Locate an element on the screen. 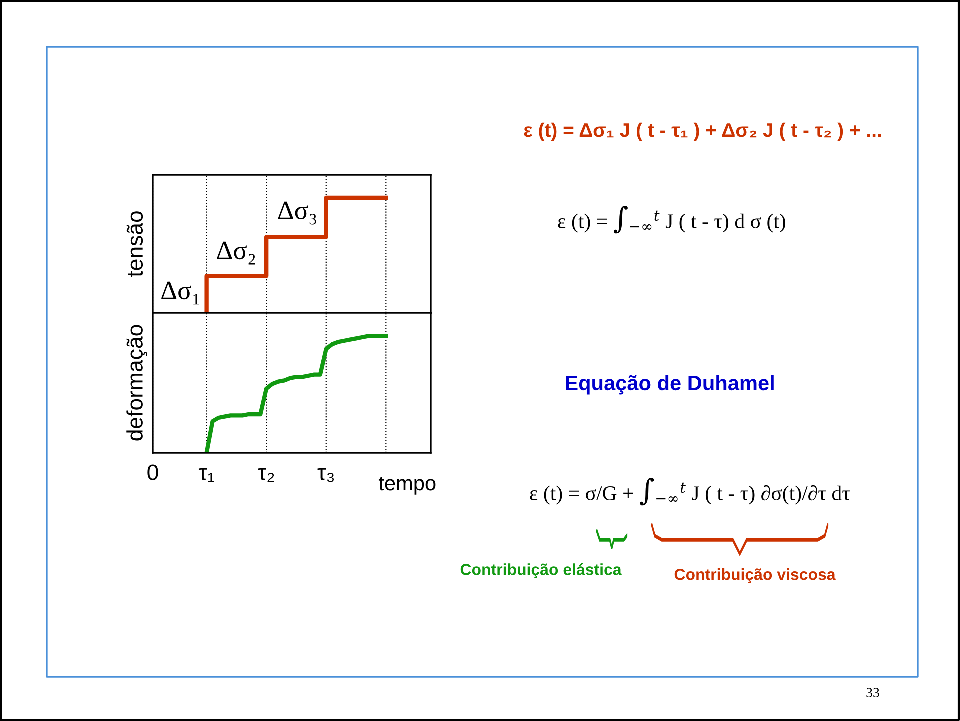 This screenshot has height=721, width=960. text: Equação de Duhamel is located at coordinates (670, 385).